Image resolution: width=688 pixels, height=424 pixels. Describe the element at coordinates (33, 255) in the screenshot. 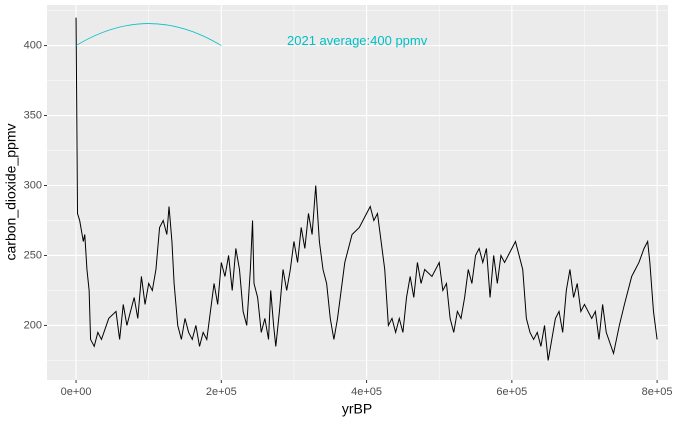

I see `y-tick-label: 250` at that location.